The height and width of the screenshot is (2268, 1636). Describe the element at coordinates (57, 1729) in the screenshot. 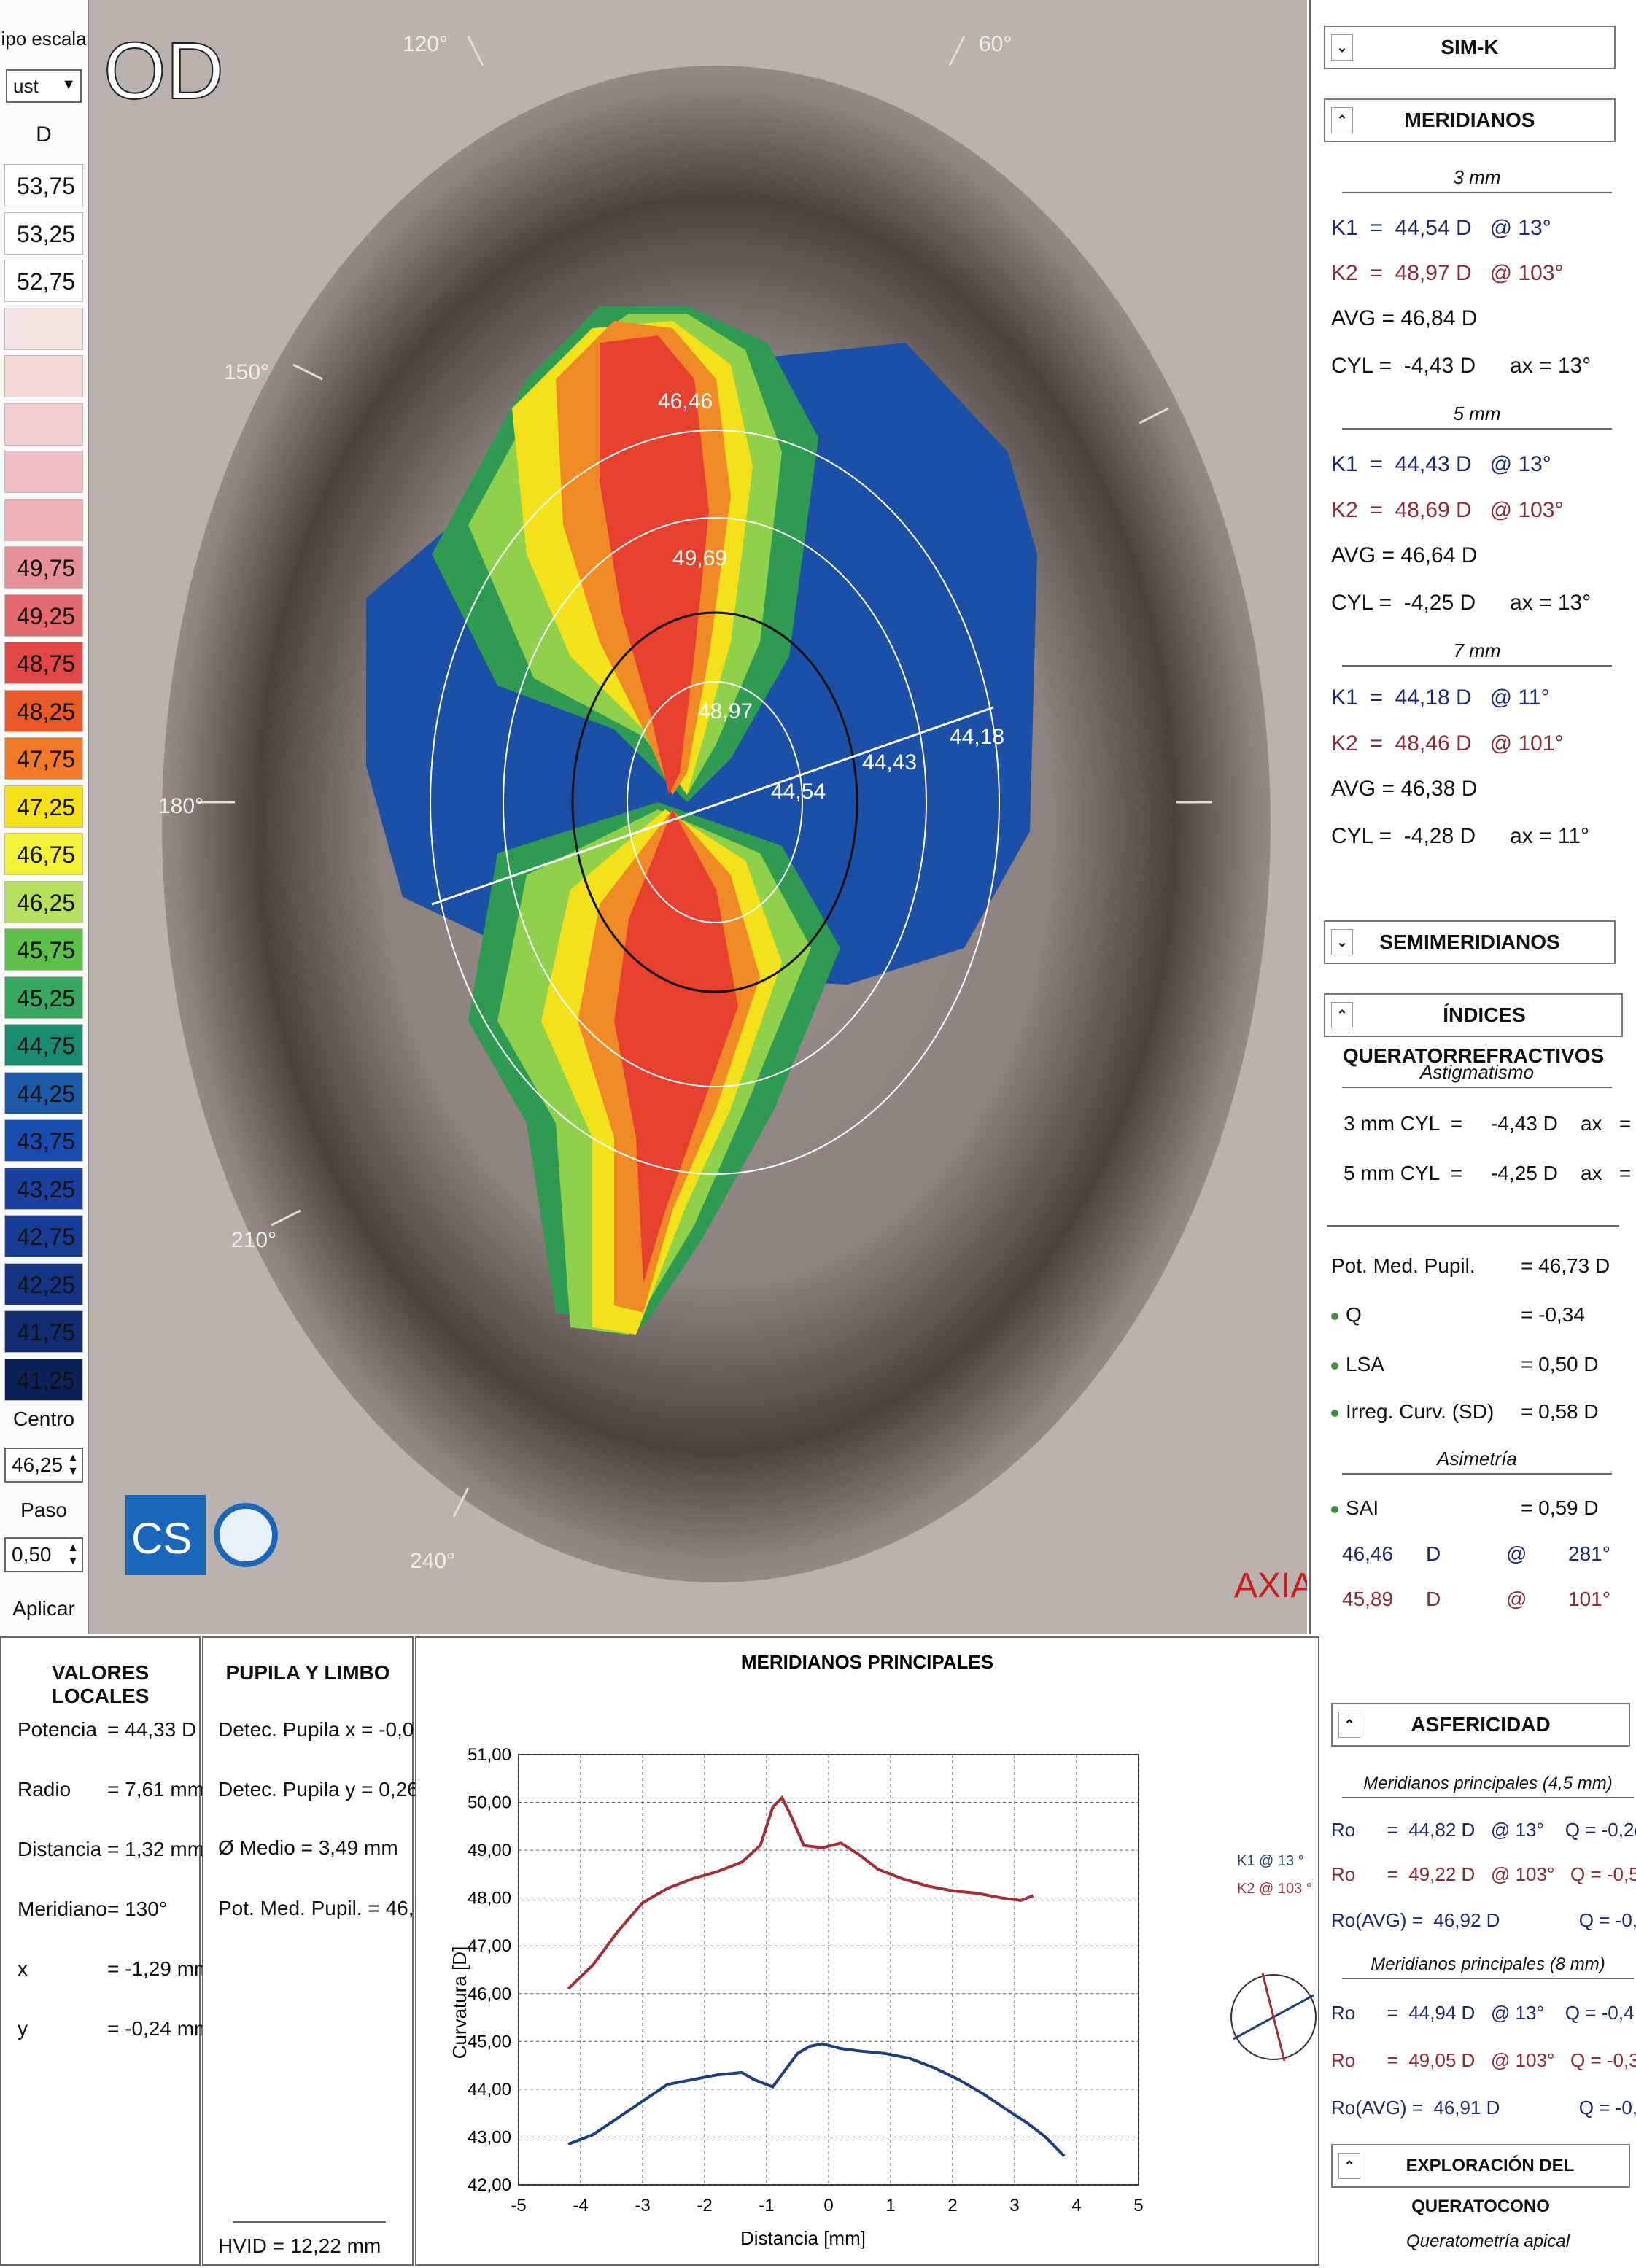

I see `valores-key: Potencia` at that location.